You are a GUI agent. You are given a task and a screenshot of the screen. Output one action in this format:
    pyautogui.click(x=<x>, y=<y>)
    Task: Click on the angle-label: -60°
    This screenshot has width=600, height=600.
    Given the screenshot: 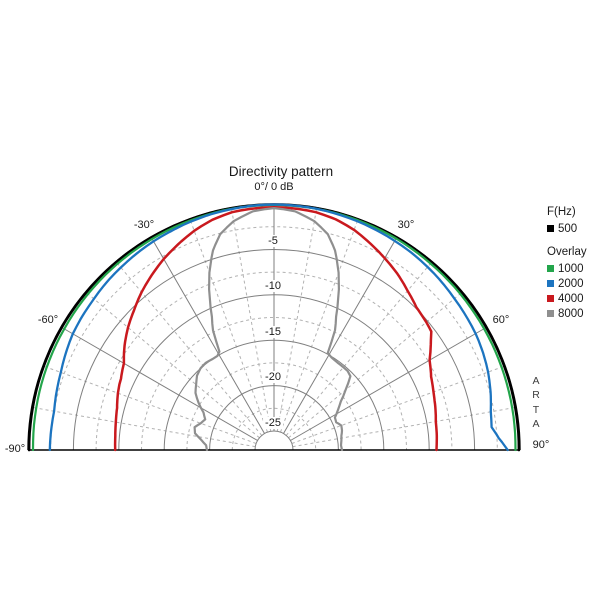 What is the action you would take?
    pyautogui.click(x=48, y=320)
    